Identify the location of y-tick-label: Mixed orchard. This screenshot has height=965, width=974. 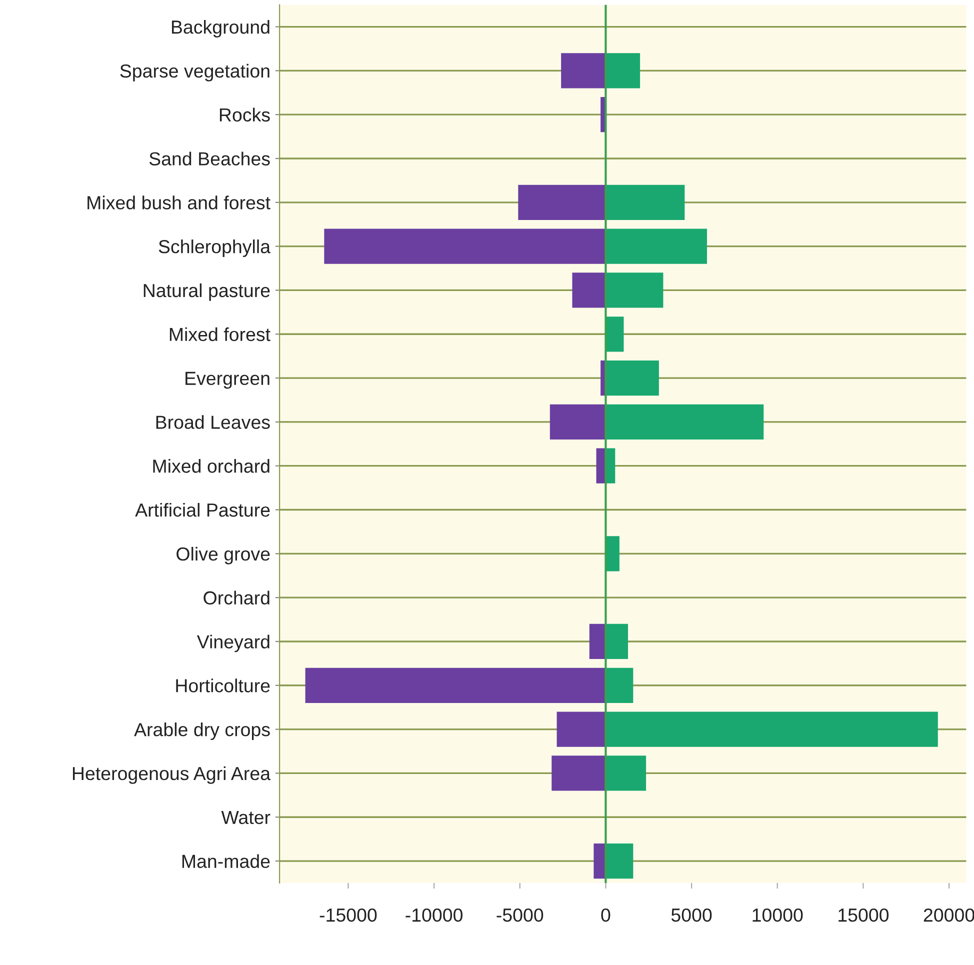
(211, 466).